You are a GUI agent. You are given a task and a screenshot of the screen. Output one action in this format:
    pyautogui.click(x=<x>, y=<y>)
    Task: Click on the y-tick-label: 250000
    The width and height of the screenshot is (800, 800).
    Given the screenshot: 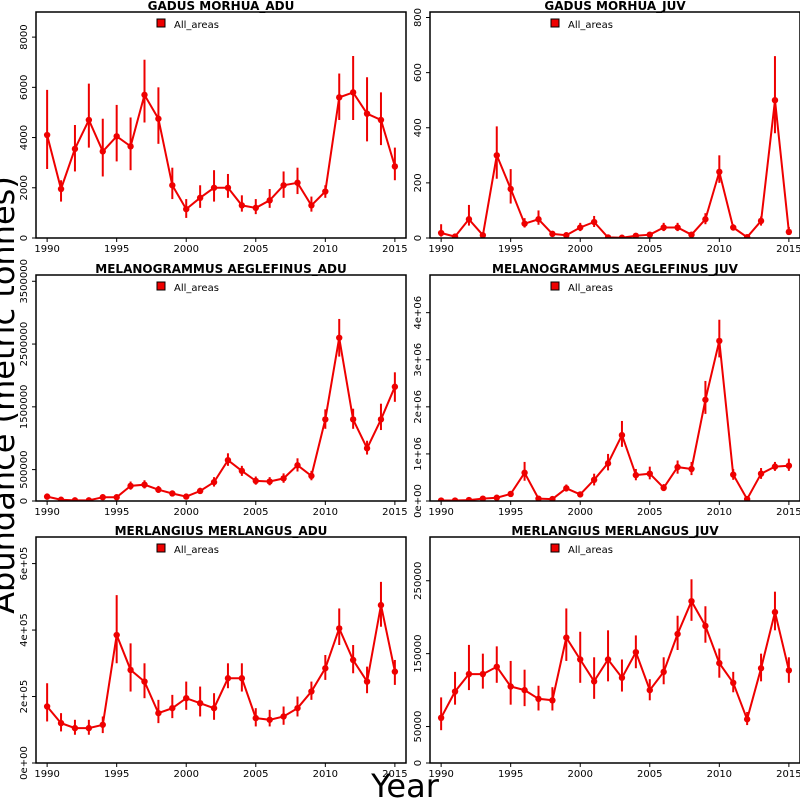 What is the action you would take?
    pyautogui.click(x=418, y=581)
    